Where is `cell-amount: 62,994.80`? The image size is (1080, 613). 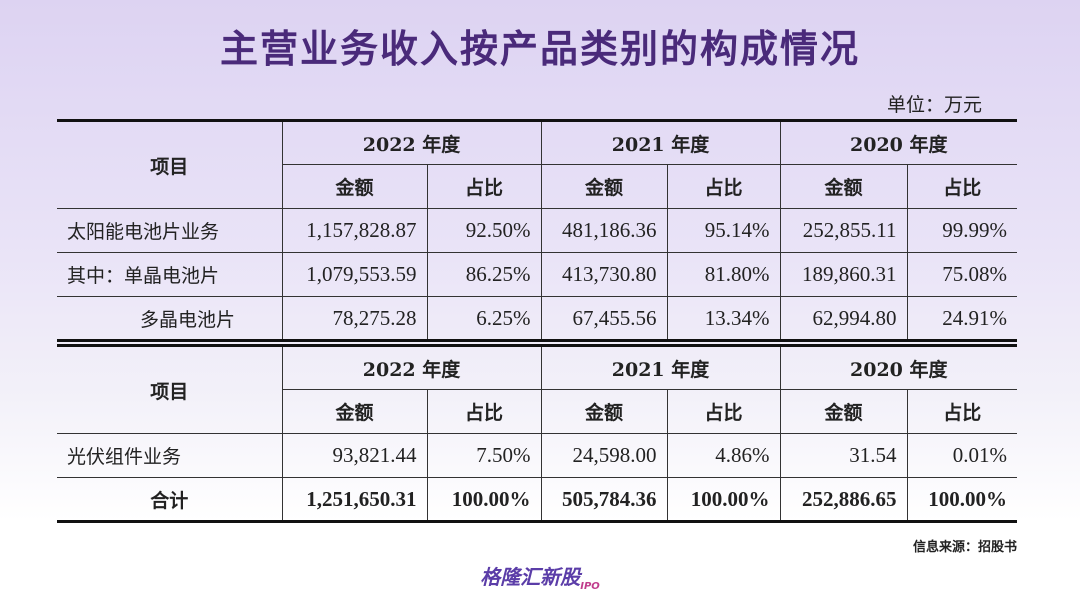
cell-amount: 62,994.80 is located at coordinates (844, 318).